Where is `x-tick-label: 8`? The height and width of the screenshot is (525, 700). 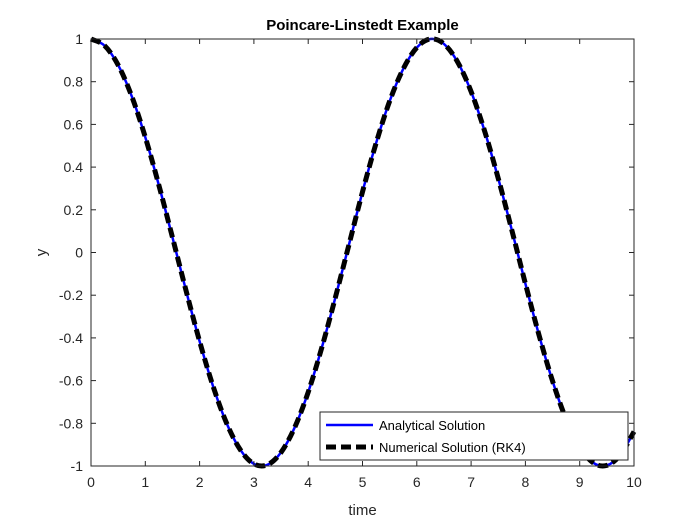 x-tick-label: 8 is located at coordinates (526, 482).